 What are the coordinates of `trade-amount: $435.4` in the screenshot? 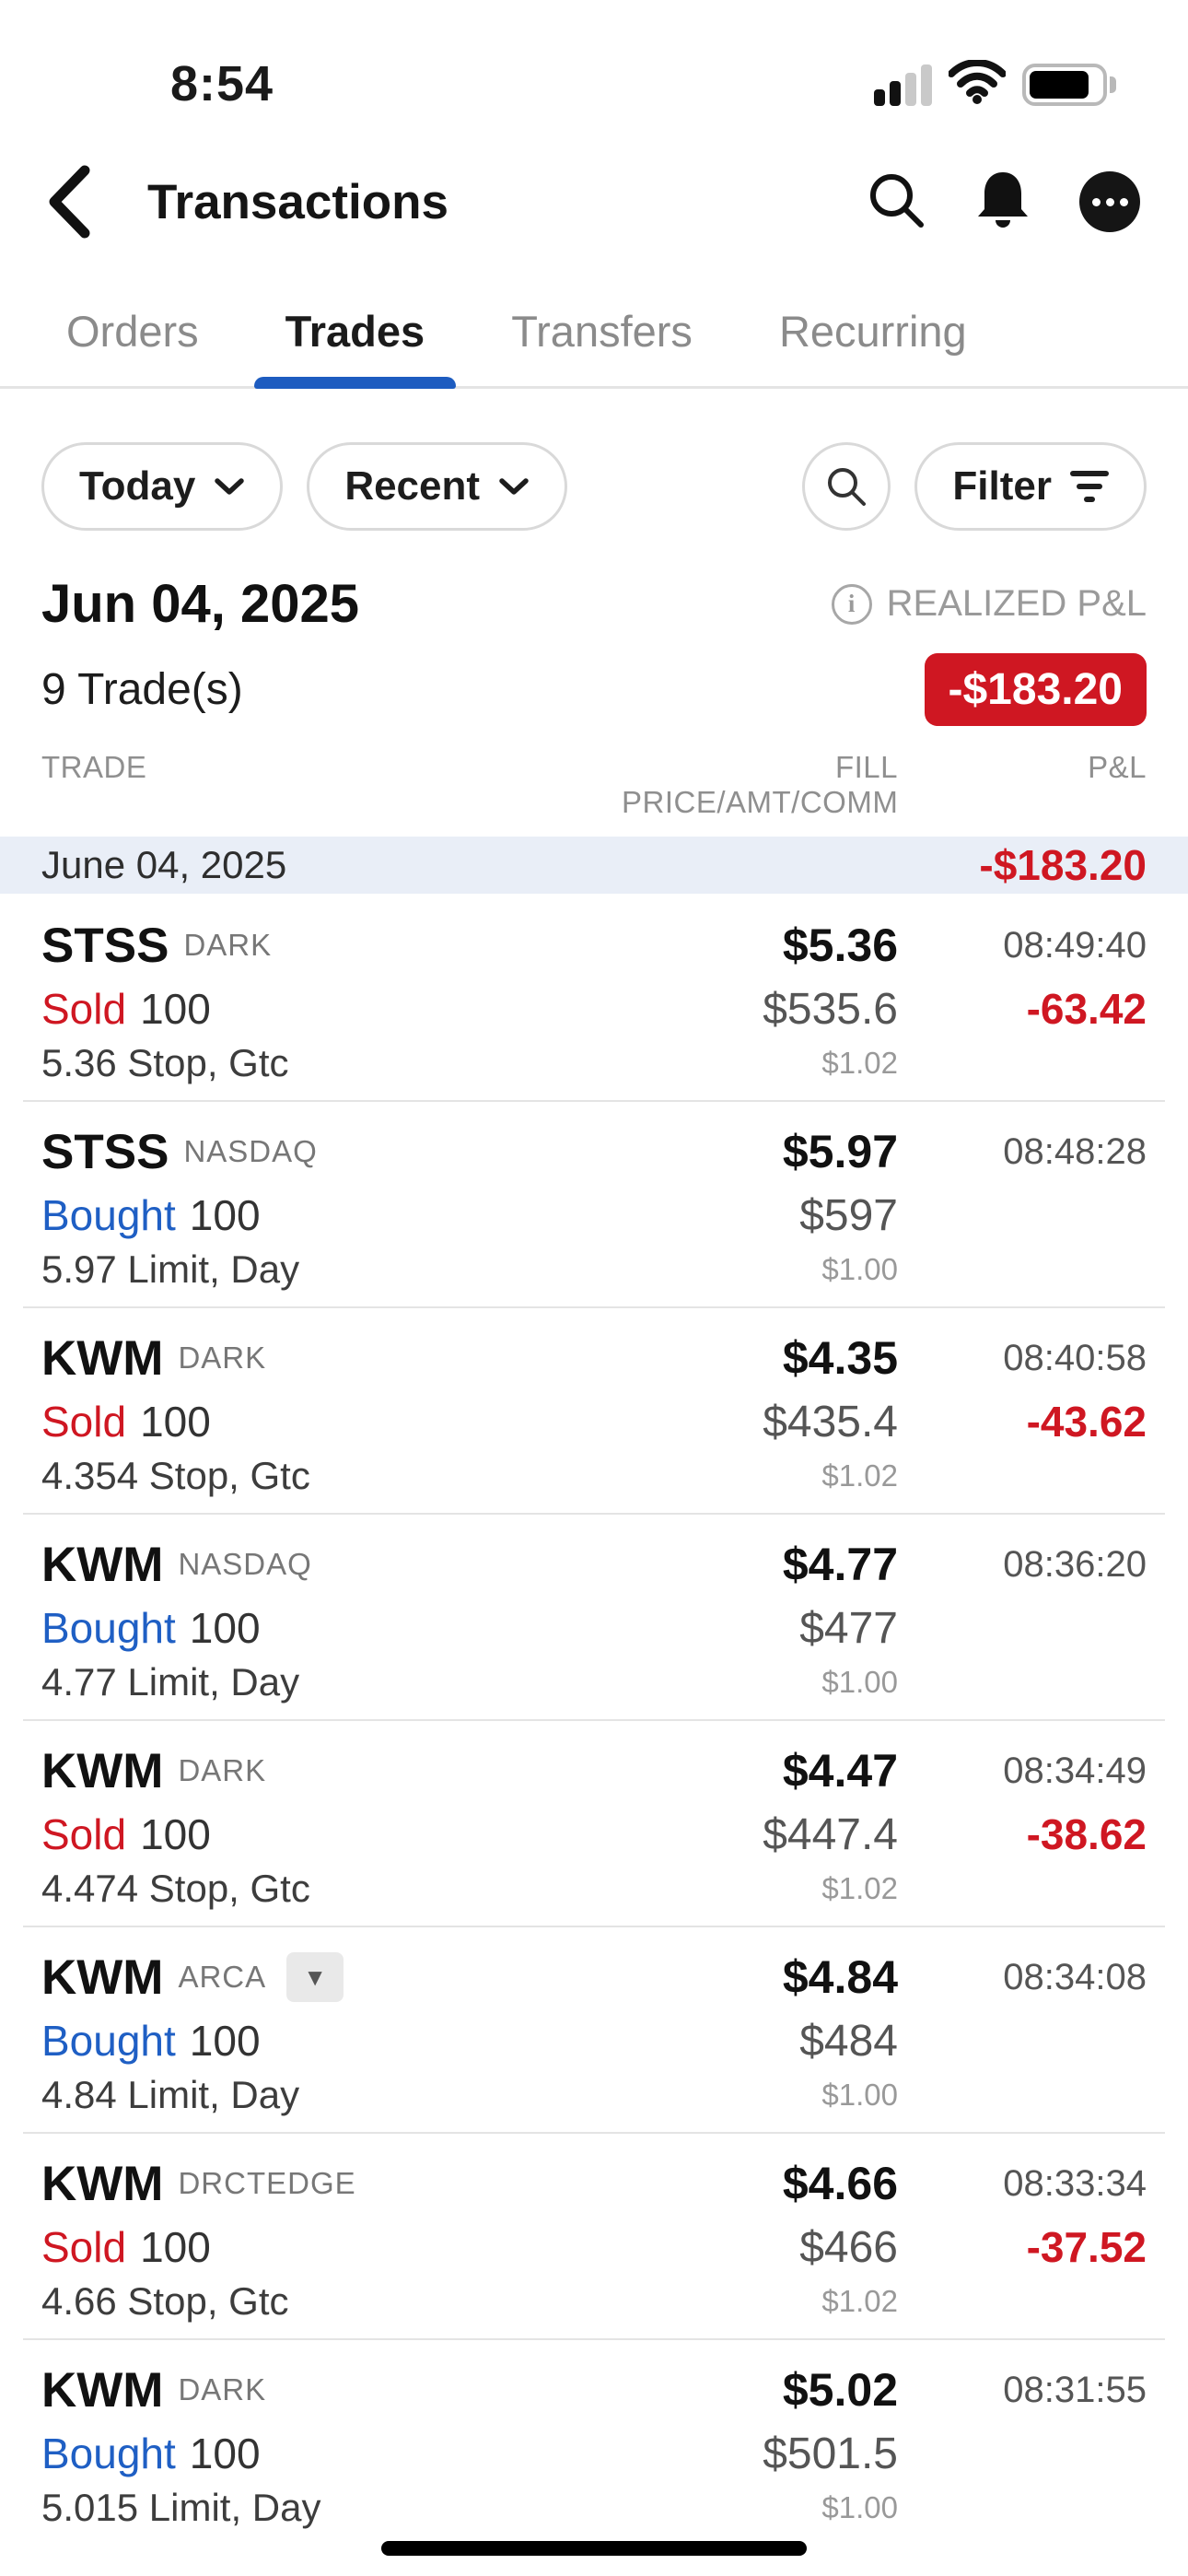 It's located at (830, 1421).